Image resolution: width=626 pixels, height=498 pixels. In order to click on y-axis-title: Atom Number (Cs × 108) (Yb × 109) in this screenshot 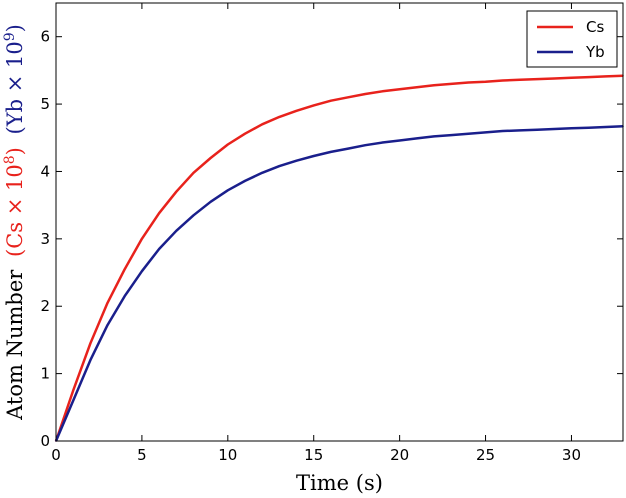, I will do `click(14, 222)`.